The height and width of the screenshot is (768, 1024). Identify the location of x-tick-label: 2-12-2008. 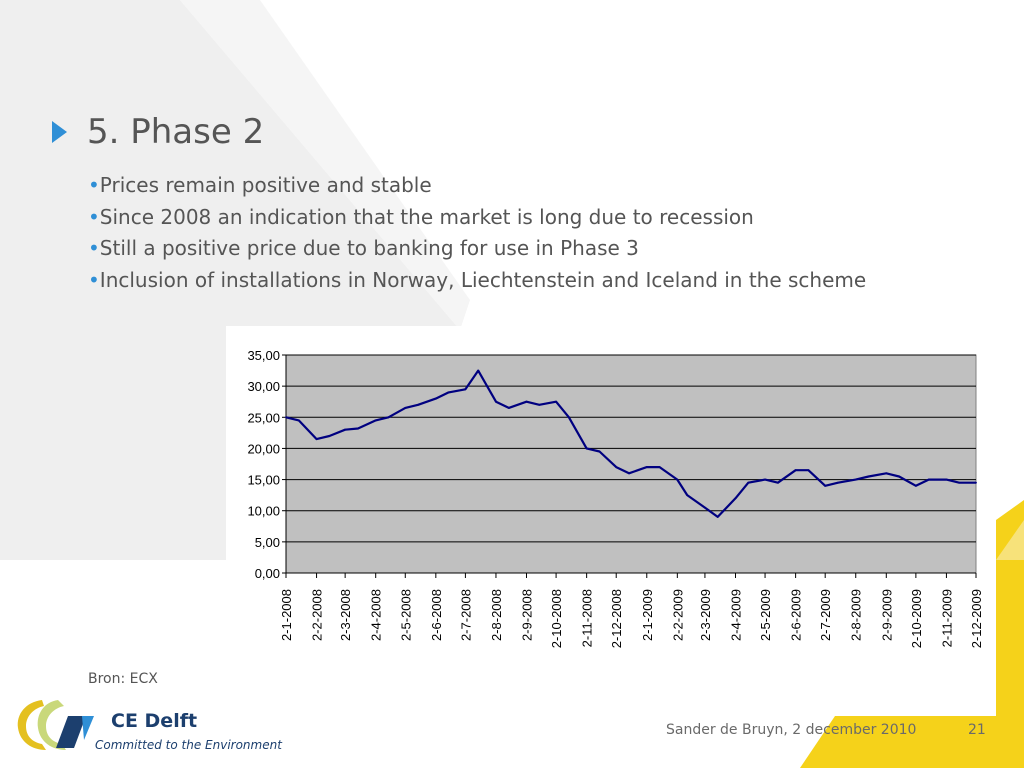
(616, 618).